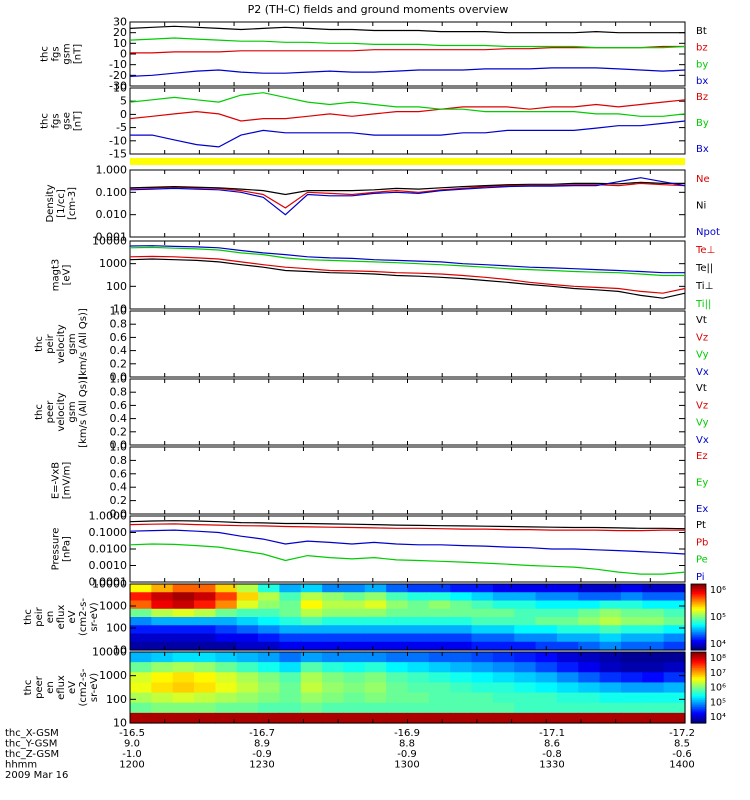  Describe the element at coordinates (703, 304) in the screenshot. I see `legend-entry: Ti||` at that location.